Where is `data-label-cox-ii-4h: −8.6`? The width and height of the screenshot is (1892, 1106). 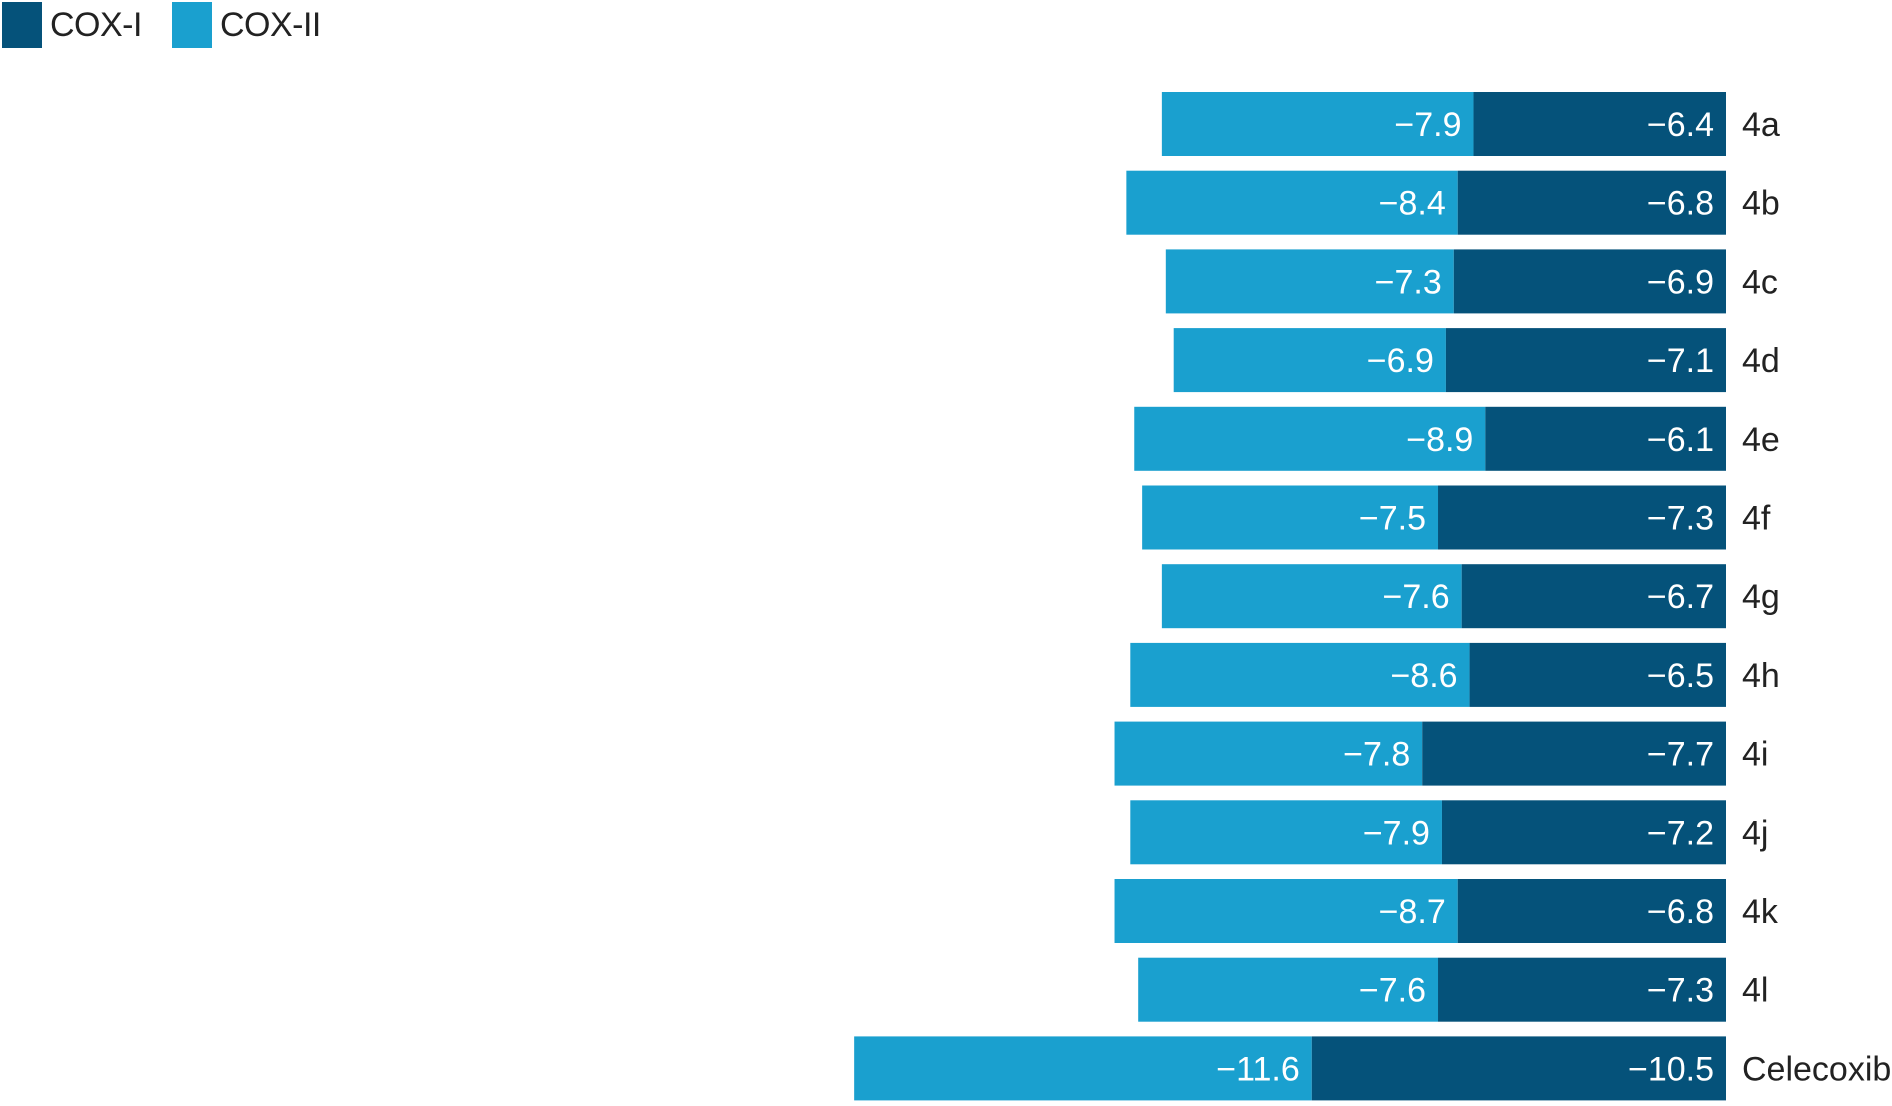
data-label-cox-ii-4h: −8.6 is located at coordinates (1423, 676).